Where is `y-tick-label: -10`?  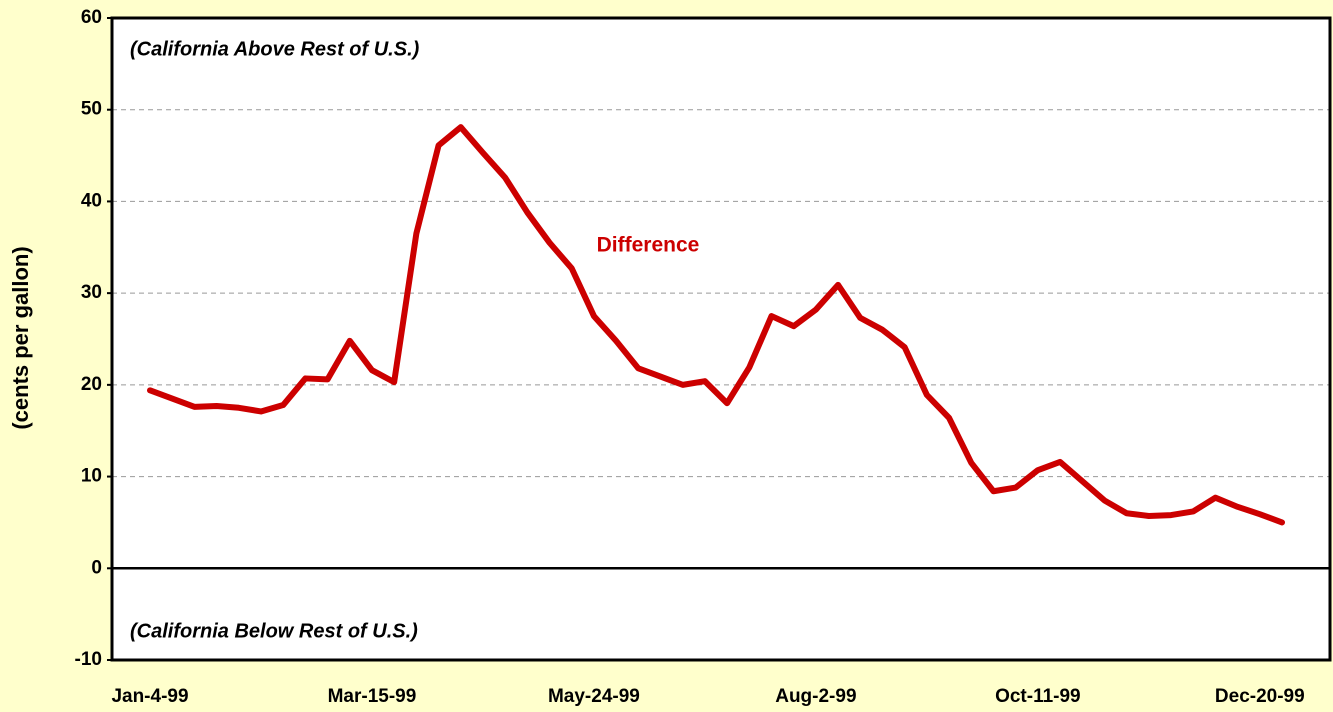 y-tick-label: -10 is located at coordinates (88, 659).